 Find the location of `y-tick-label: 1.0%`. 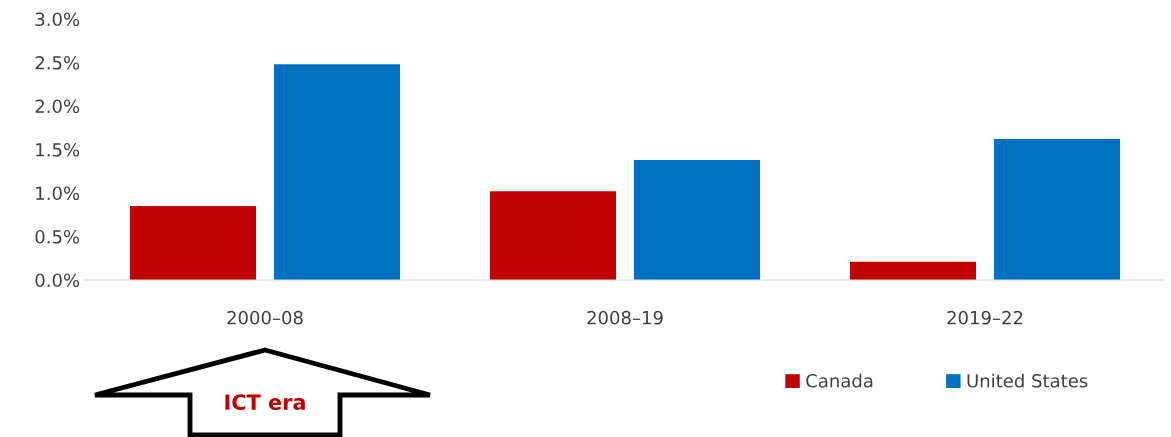

y-tick-label: 1.0% is located at coordinates (58, 193).